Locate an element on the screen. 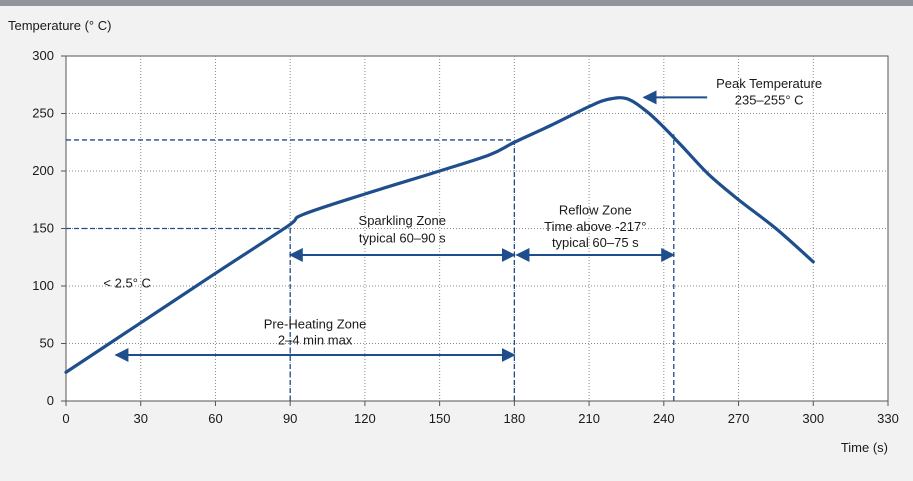 This screenshot has width=913, height=481. zone-label: Sparkling Zone is located at coordinates (402, 220).